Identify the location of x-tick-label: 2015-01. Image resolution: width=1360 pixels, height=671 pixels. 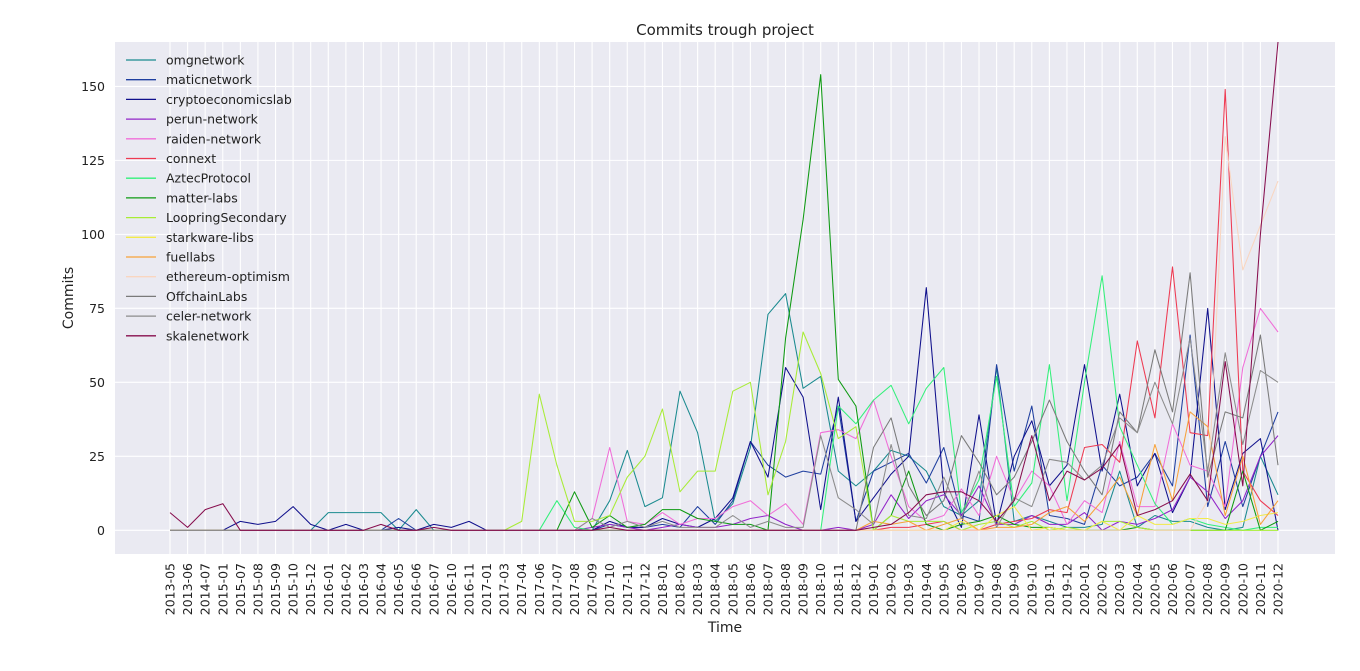
(222, 589).